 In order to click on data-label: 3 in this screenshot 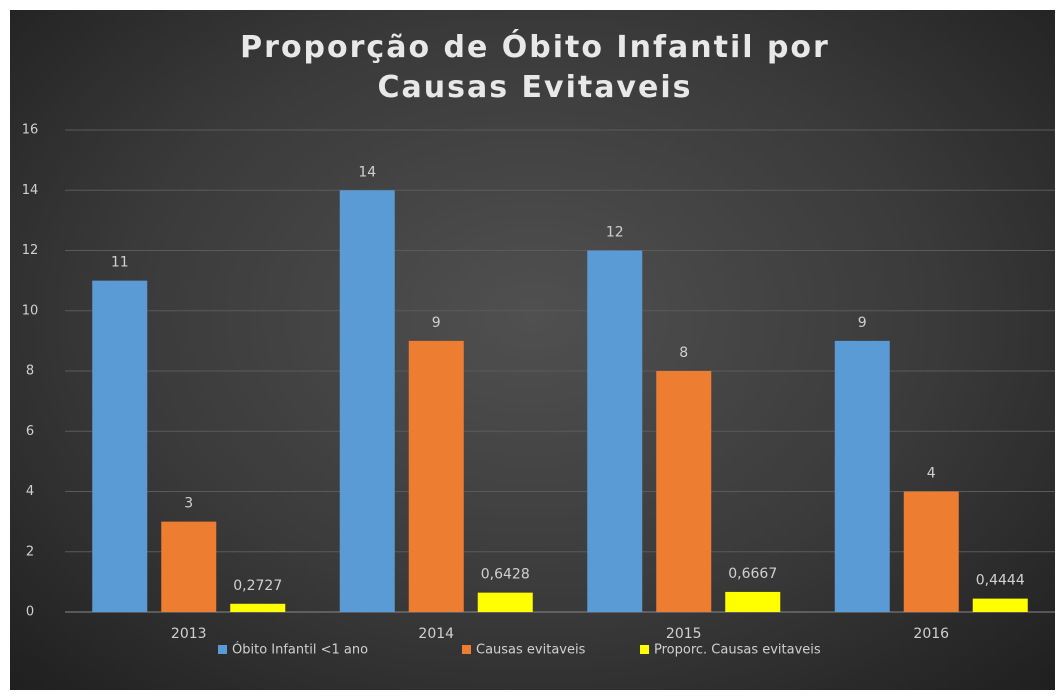, I will do `click(188, 504)`.